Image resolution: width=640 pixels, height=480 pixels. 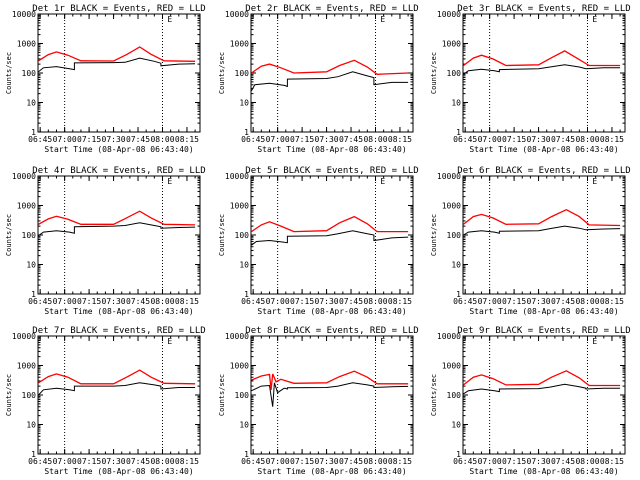 What do you see at coordinates (331, 331) in the screenshot?
I see `panel-title: Det 8r BLACK = Events, RED = LLD` at bounding box center [331, 331].